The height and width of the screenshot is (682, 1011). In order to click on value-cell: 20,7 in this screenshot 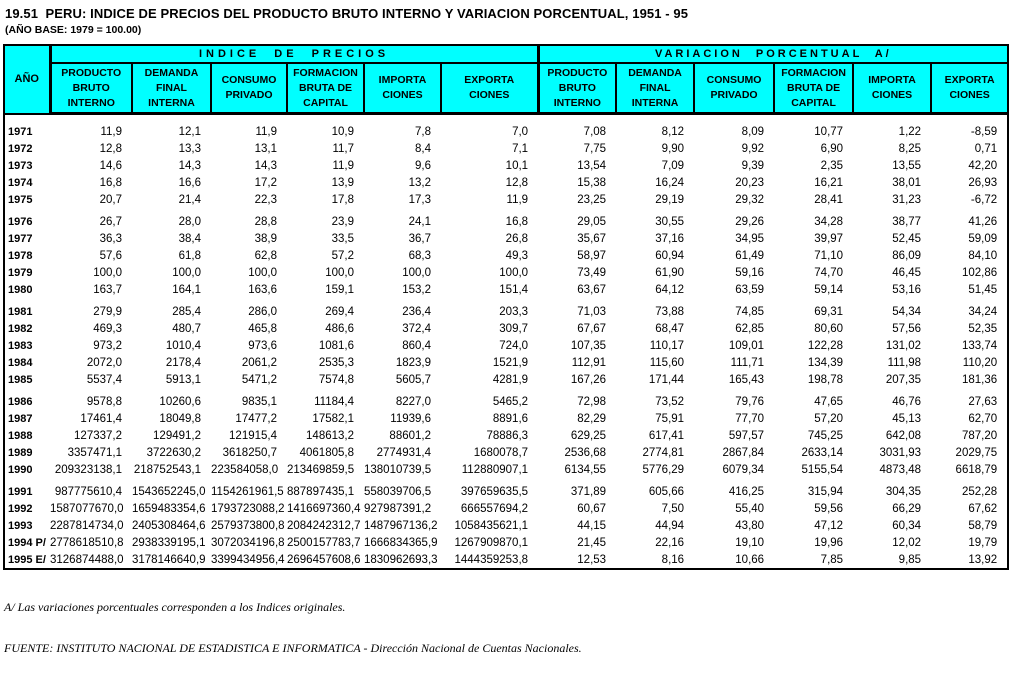, I will do `click(110, 199)`.